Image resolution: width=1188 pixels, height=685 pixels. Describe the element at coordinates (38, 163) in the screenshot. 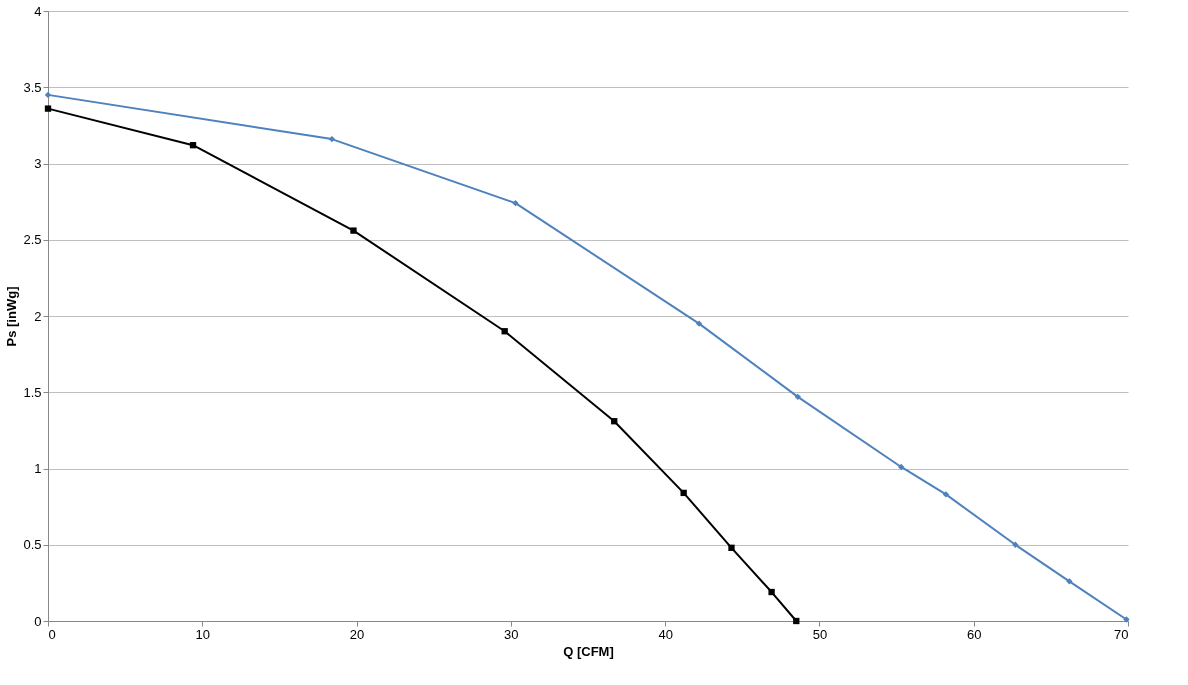

I see `y-tick-label: 3` at that location.